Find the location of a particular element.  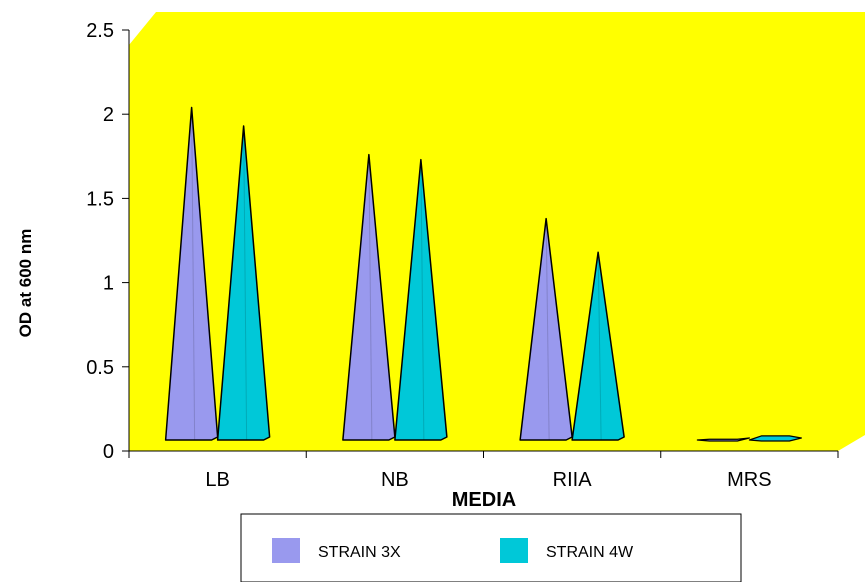

y-axis-title: OD at 600 nm is located at coordinates (25, 283).